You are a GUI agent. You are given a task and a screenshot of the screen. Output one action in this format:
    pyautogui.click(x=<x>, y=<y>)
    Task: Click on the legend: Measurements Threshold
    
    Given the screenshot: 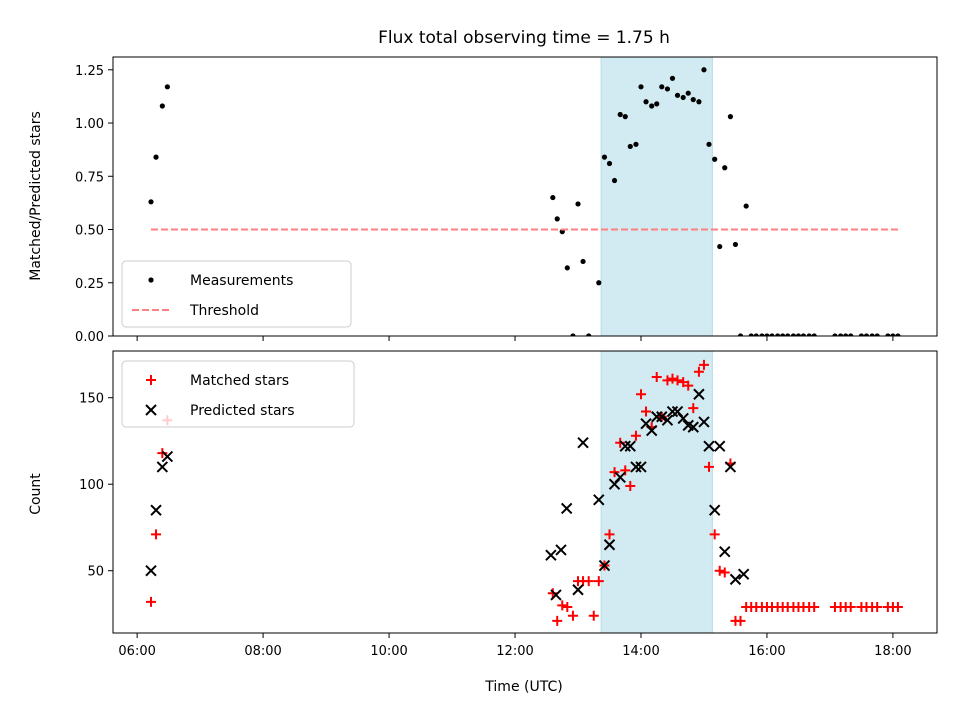 What is the action you would take?
    pyautogui.click(x=236, y=294)
    